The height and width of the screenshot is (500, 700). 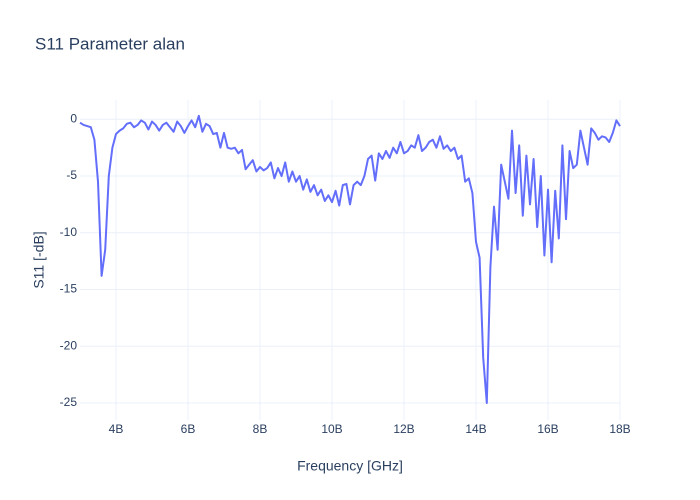 What do you see at coordinates (403, 429) in the screenshot?
I see `x-tick-label: 12B` at bounding box center [403, 429].